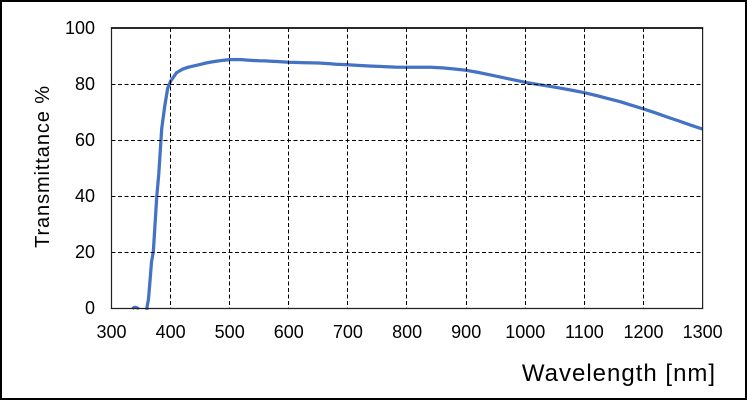  Describe the element at coordinates (289, 332) in the screenshot. I see `svg-text: 600` at that location.